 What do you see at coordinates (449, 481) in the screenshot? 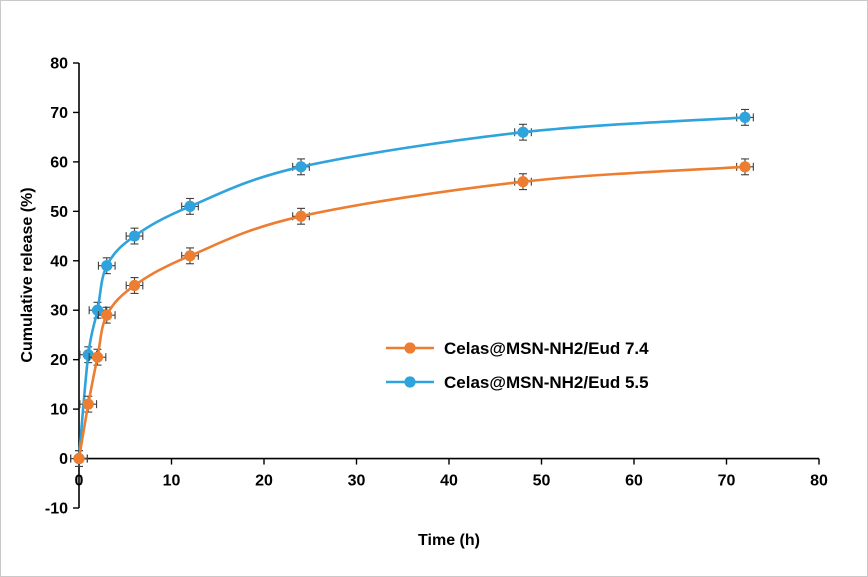
I see `x-tick-label: 40` at bounding box center [449, 481].